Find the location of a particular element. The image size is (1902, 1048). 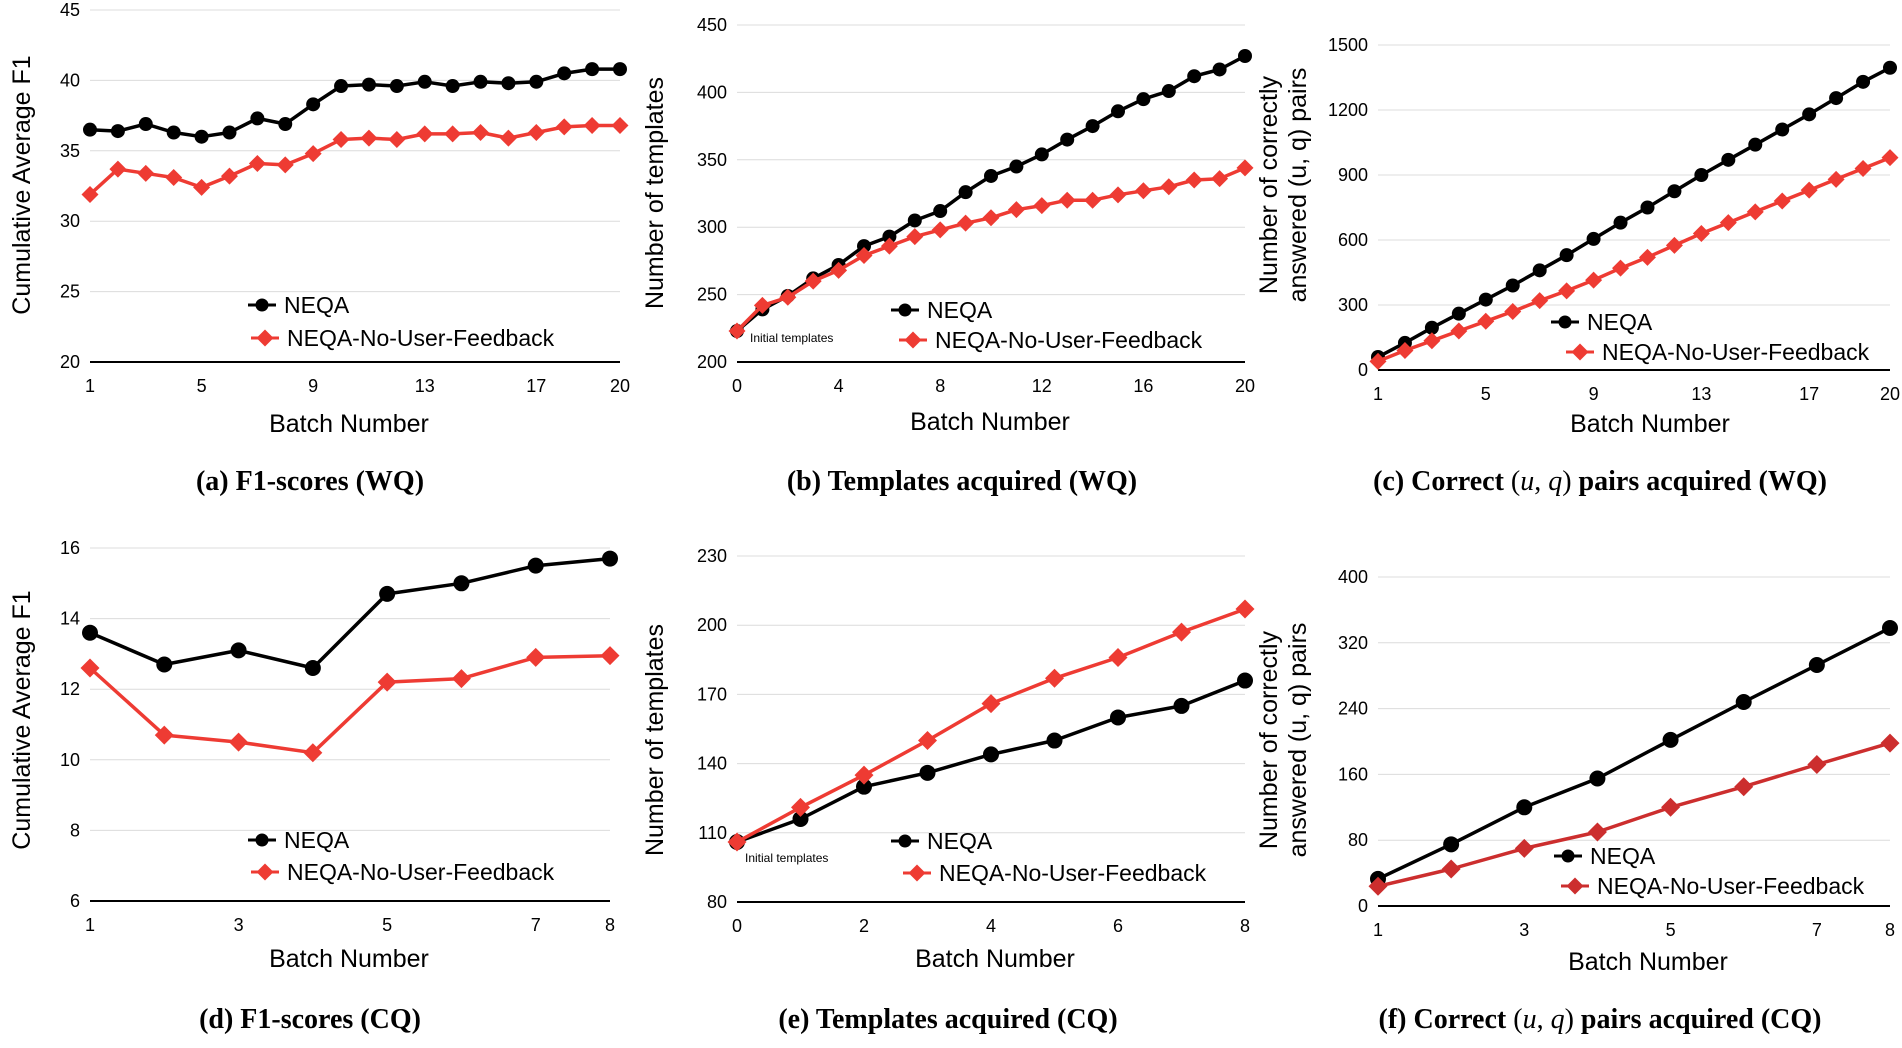

y-tick-label: 160 is located at coordinates (1353, 774).